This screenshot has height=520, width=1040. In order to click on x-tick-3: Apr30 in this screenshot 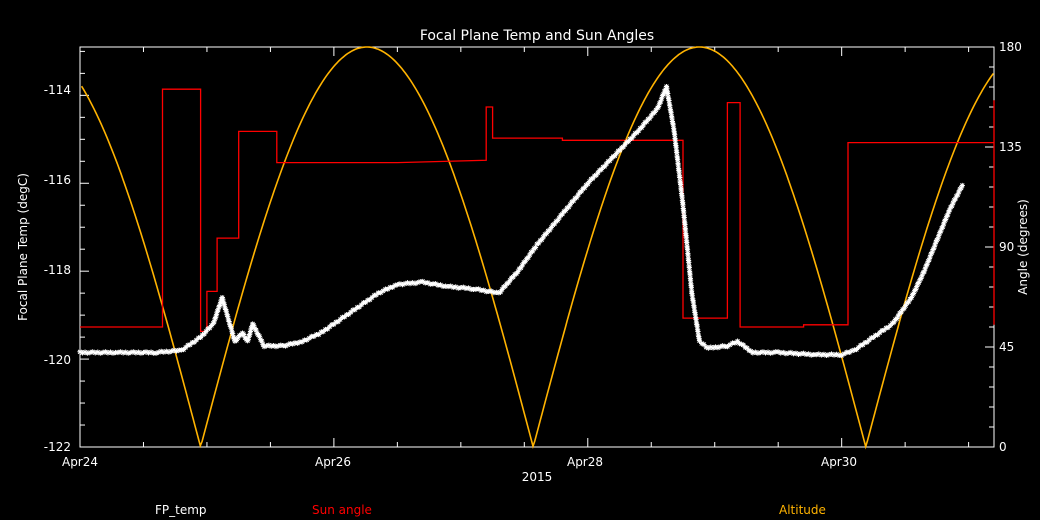, I will do `click(839, 462)`.